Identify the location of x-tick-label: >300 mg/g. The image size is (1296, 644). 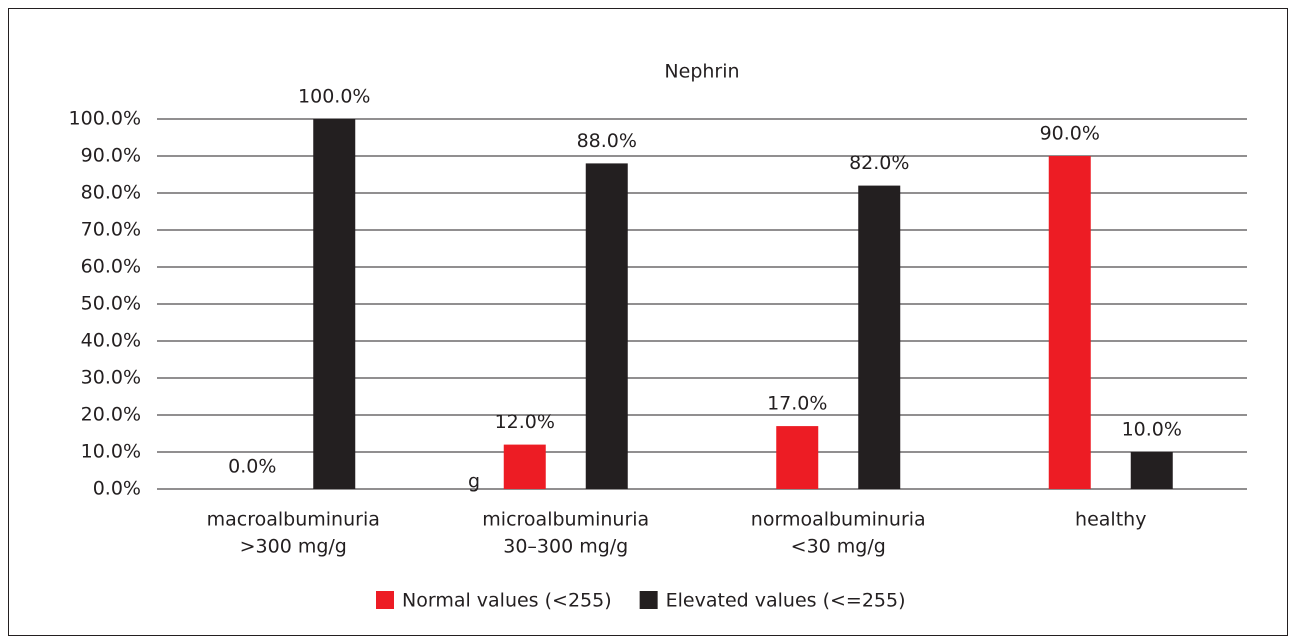
(293, 547).